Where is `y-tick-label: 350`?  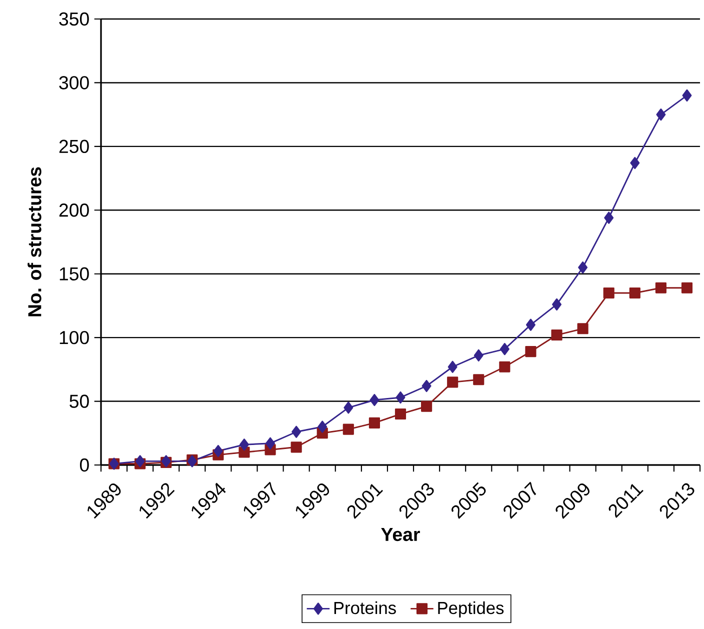
y-tick-label: 350 is located at coordinates (74, 19).